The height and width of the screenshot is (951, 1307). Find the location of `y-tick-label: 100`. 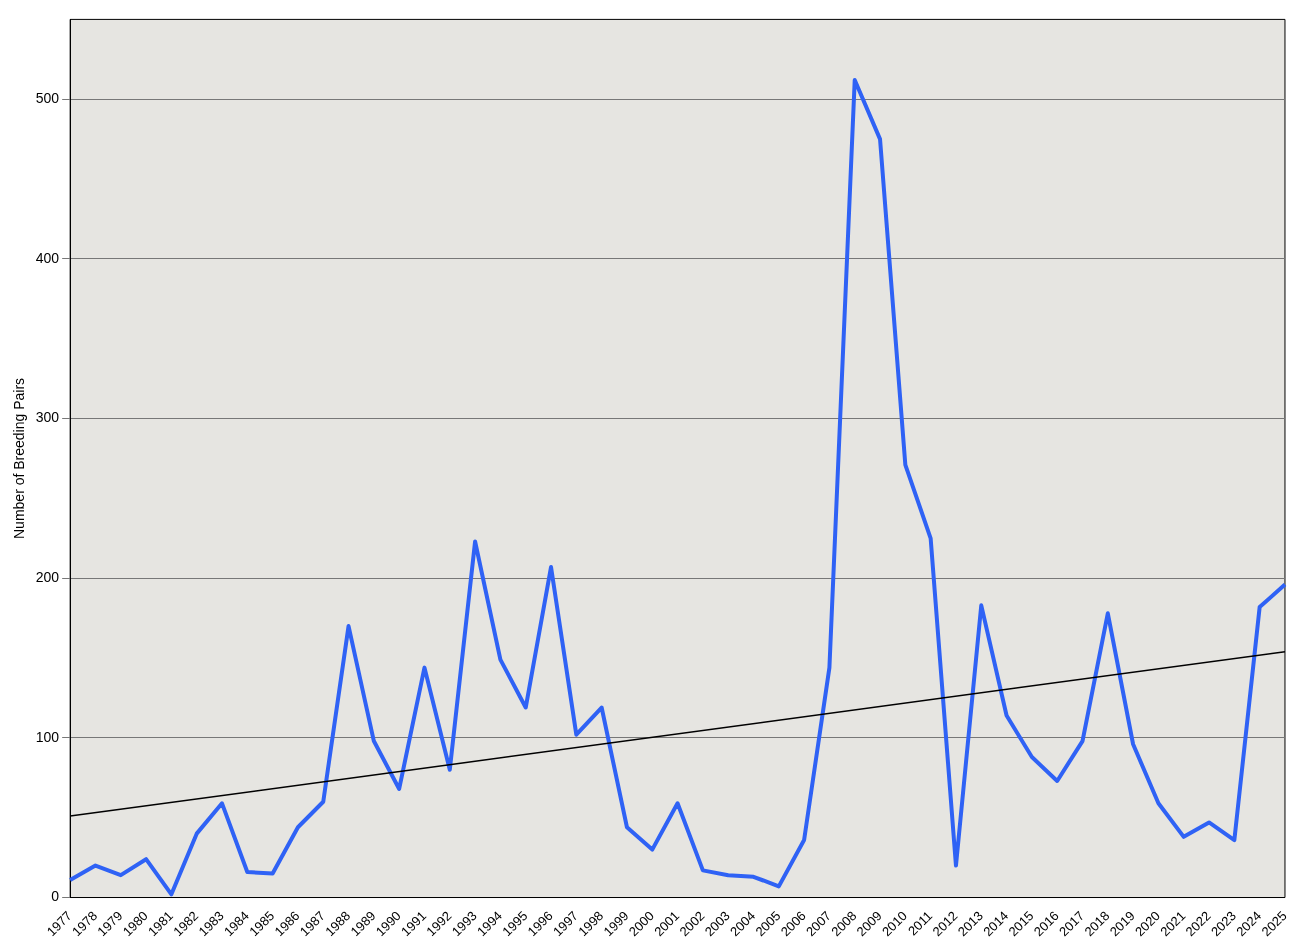

y-tick-label: 100 is located at coordinates (47, 736).